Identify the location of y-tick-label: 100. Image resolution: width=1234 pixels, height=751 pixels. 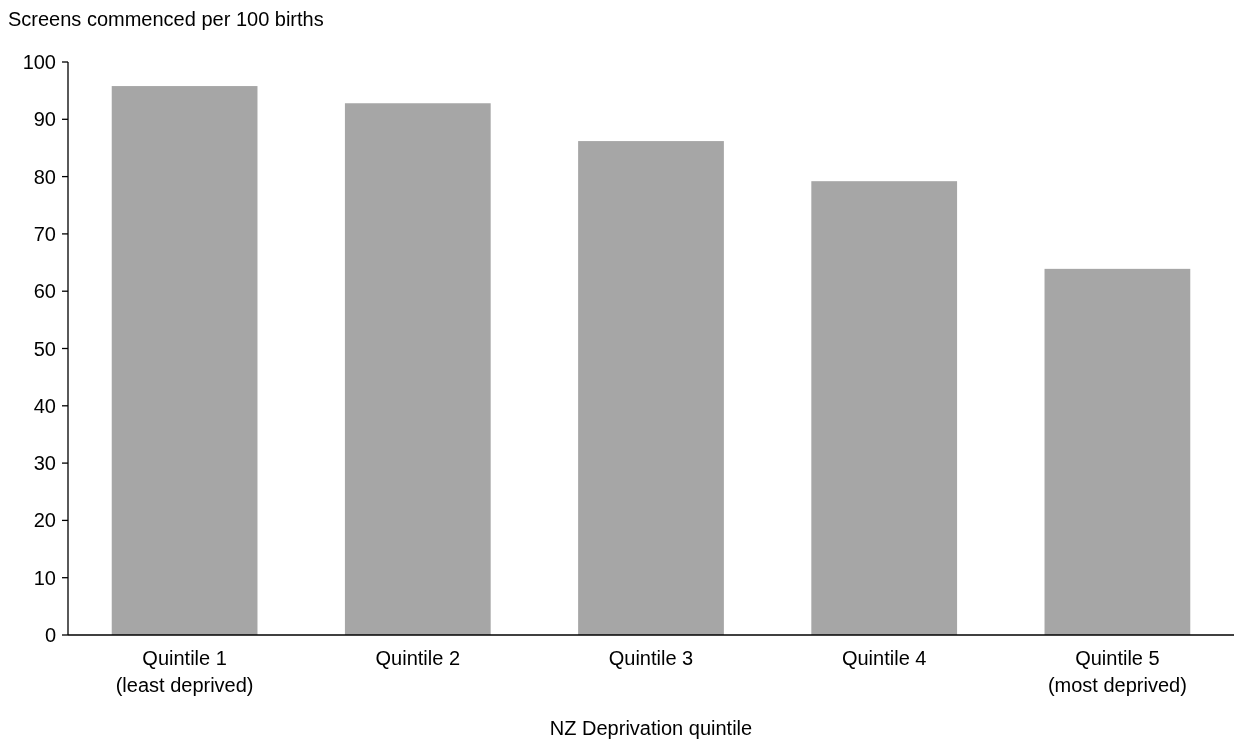
(39, 62).